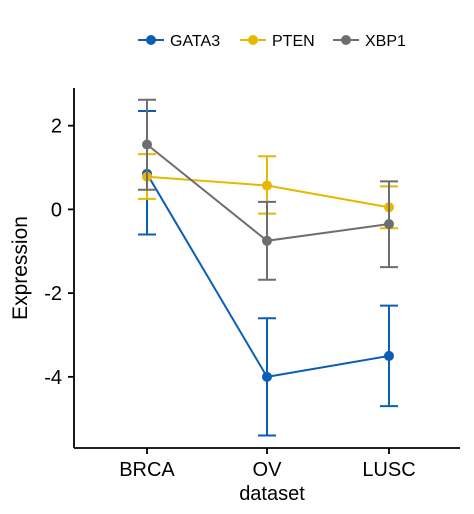 The image size is (474, 514). I want to click on y-ticks: 2 0 -2 -4, so click(59, 252).